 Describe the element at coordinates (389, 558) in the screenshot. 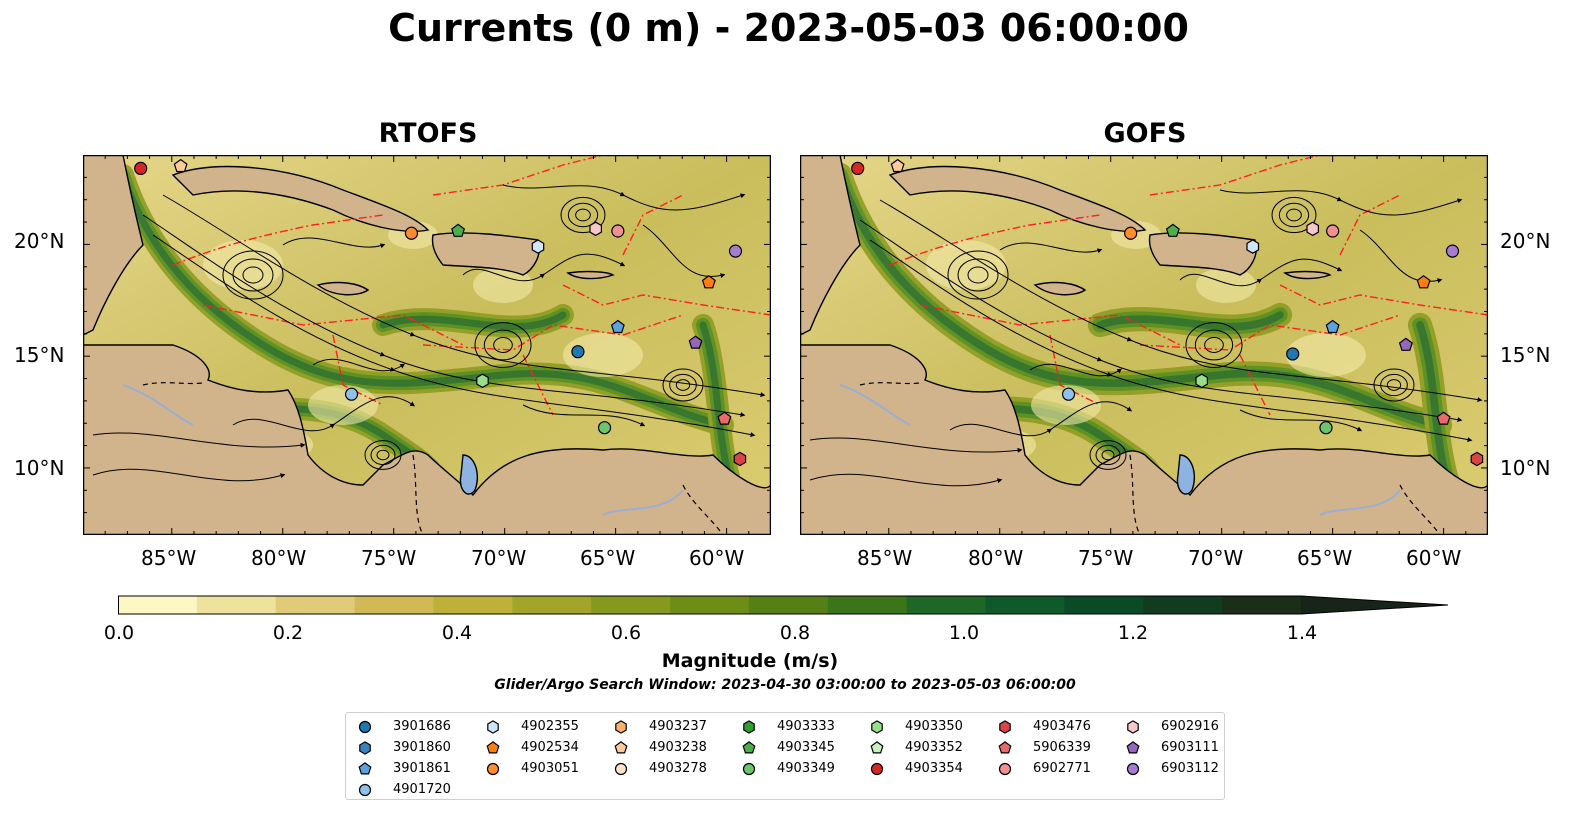

I see `lon-label-75w-left: 75°W` at that location.